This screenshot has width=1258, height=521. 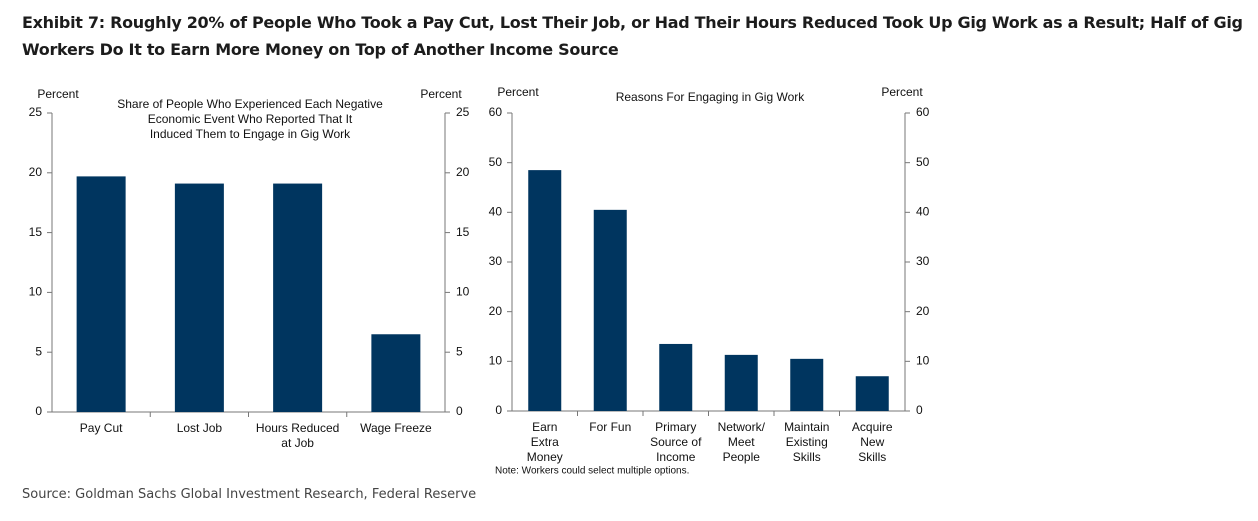 What do you see at coordinates (545, 442) in the screenshot?
I see `x-tick-label: Earn Extra Money` at bounding box center [545, 442].